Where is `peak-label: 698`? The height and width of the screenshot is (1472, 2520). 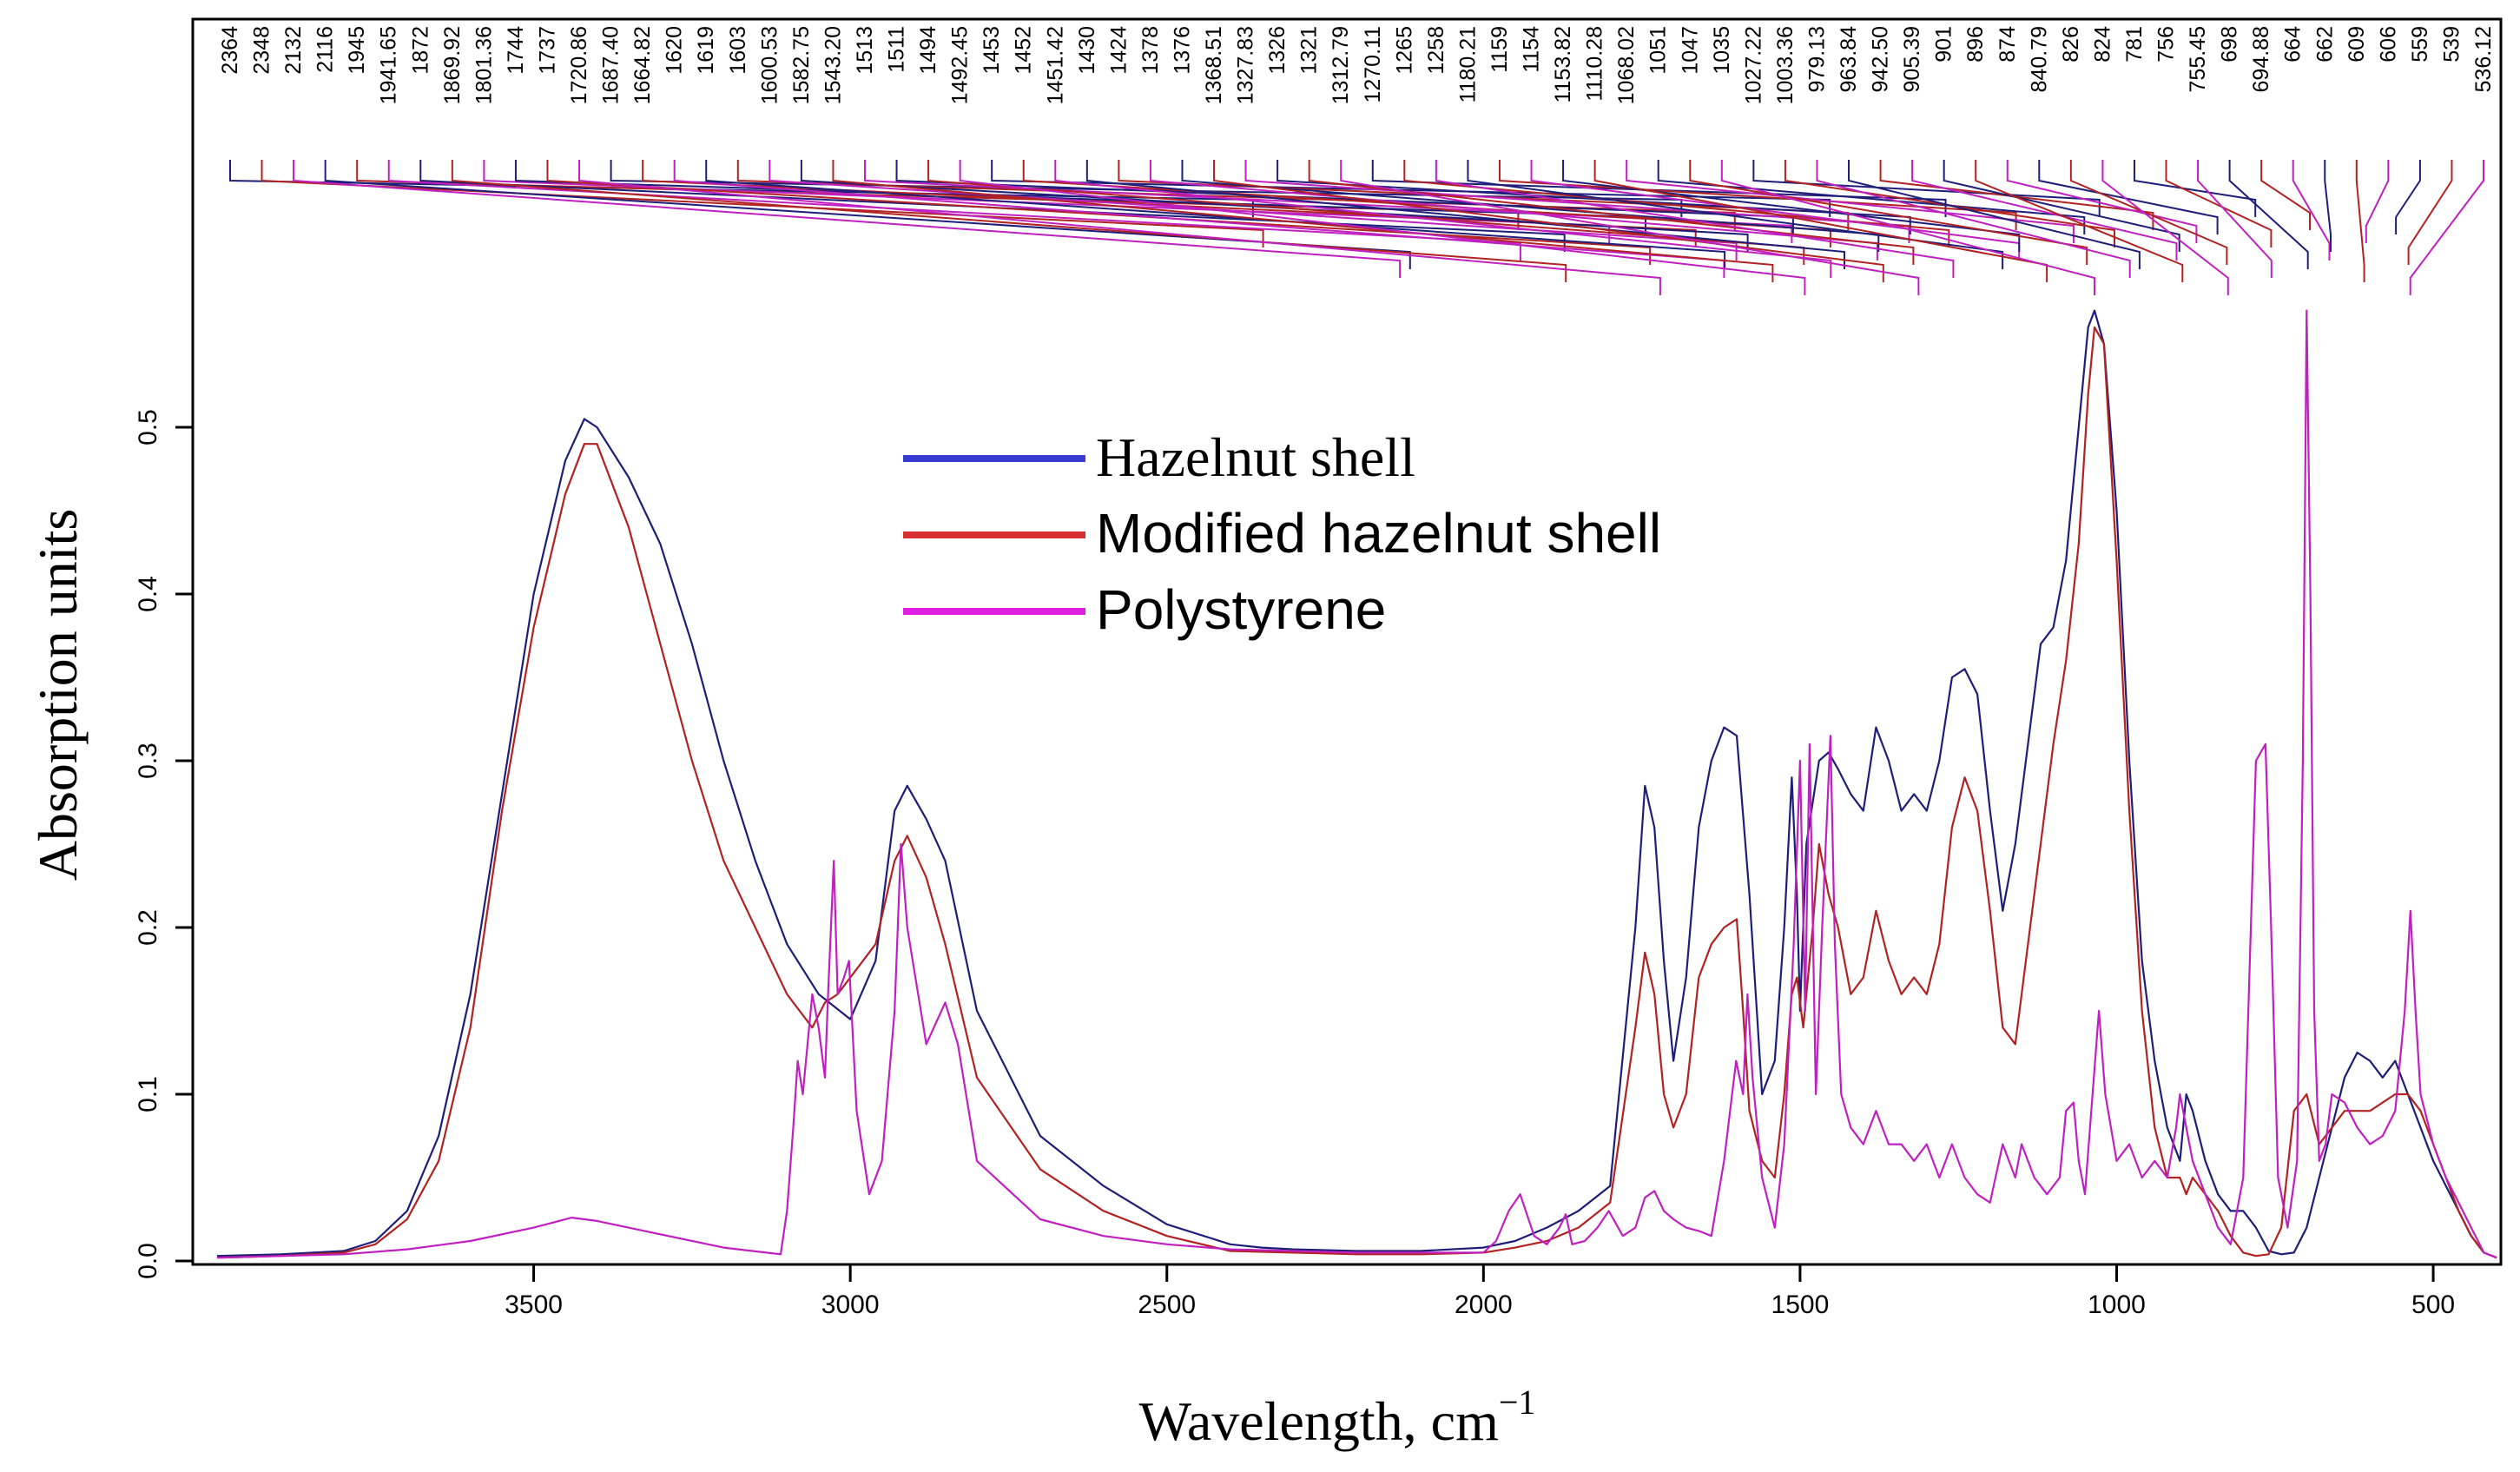 peak-label: 698 is located at coordinates (2230, 44).